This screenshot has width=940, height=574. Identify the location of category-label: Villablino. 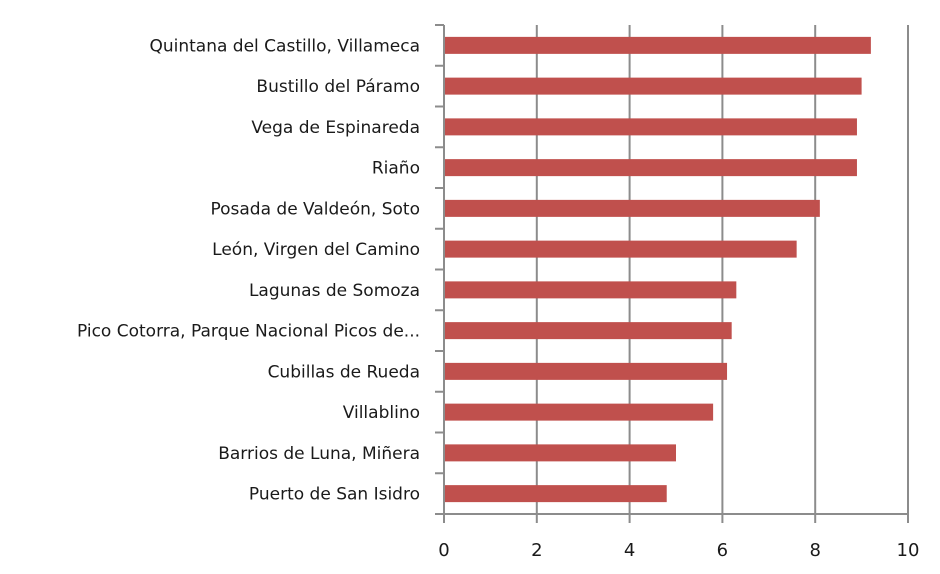
(381, 413).